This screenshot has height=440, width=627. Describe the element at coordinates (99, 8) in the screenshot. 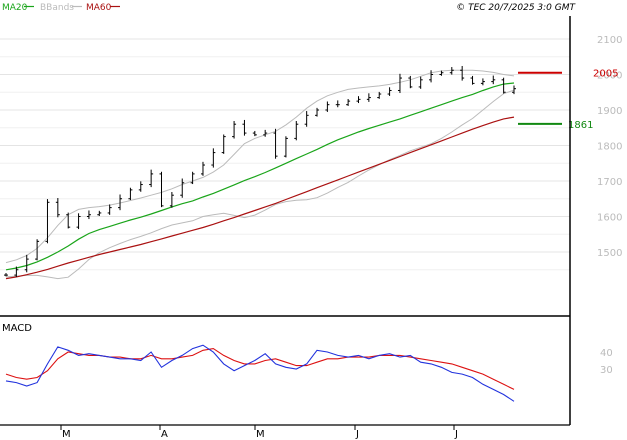

I see `legend-ma60-label: MA60` at that location.